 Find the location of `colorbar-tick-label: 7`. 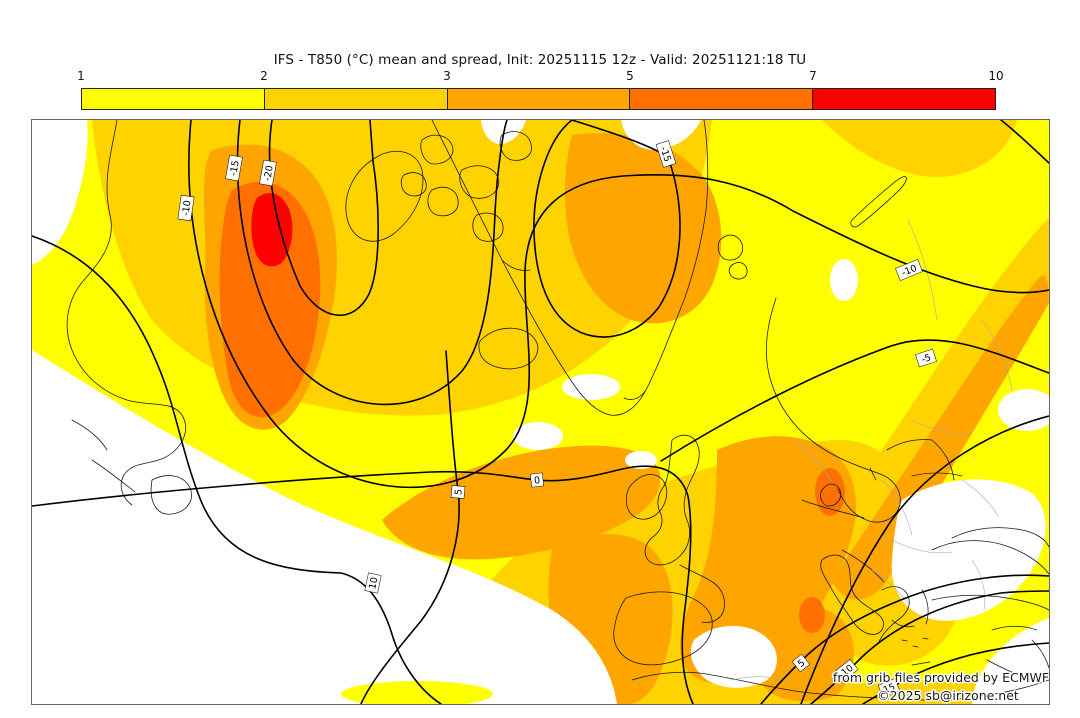

colorbar-tick-label: 7 is located at coordinates (813, 76).